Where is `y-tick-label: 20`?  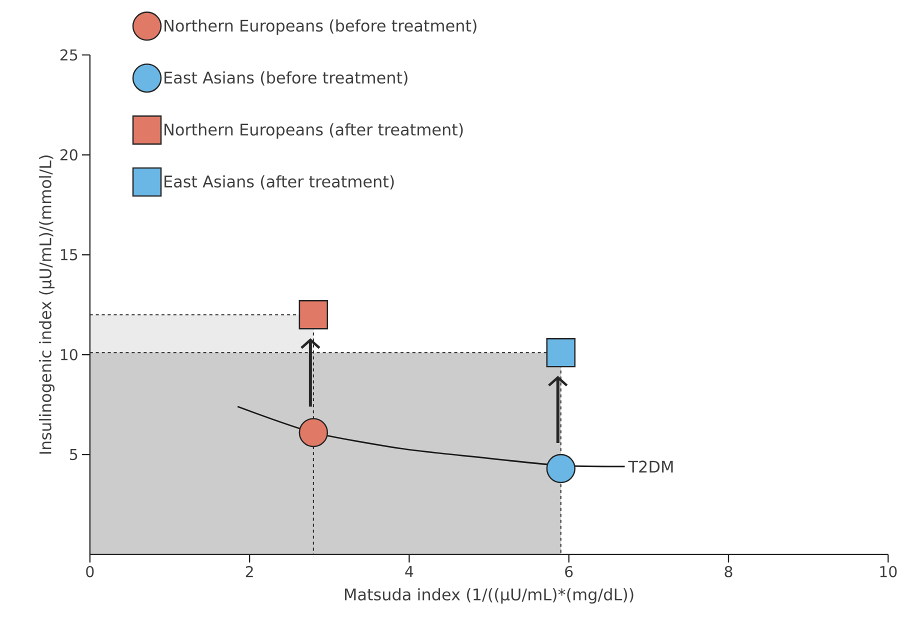 y-tick-label: 20 is located at coordinates (69, 154).